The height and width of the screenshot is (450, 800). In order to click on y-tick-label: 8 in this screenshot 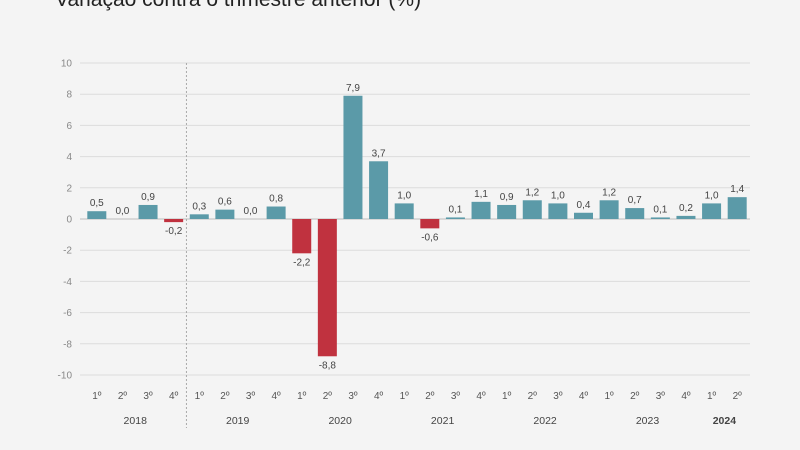, I will do `click(69, 95)`.